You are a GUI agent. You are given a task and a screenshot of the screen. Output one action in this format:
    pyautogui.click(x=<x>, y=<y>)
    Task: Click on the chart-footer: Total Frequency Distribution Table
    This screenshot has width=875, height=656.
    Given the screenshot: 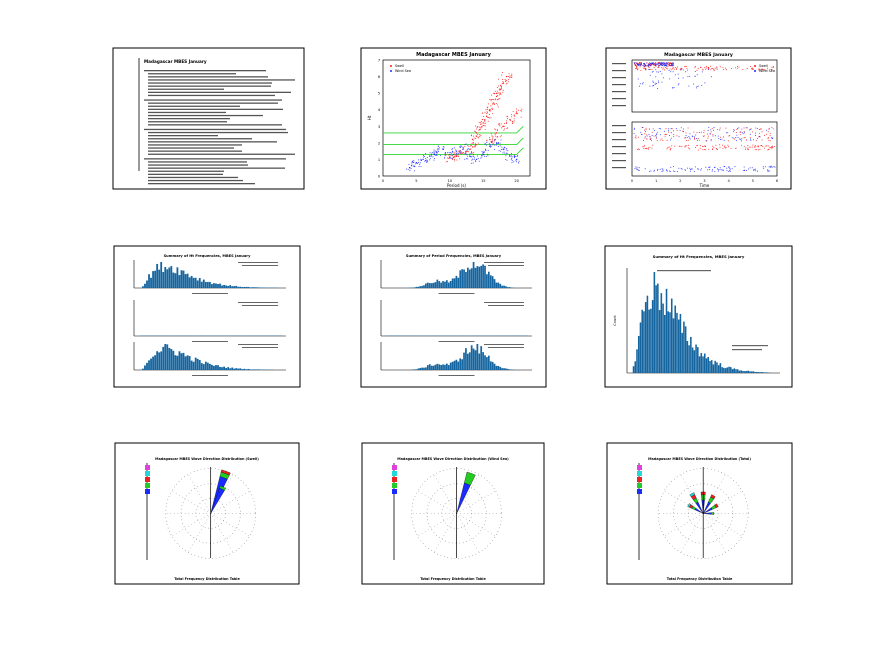 What is the action you would take?
    pyautogui.click(x=700, y=579)
    